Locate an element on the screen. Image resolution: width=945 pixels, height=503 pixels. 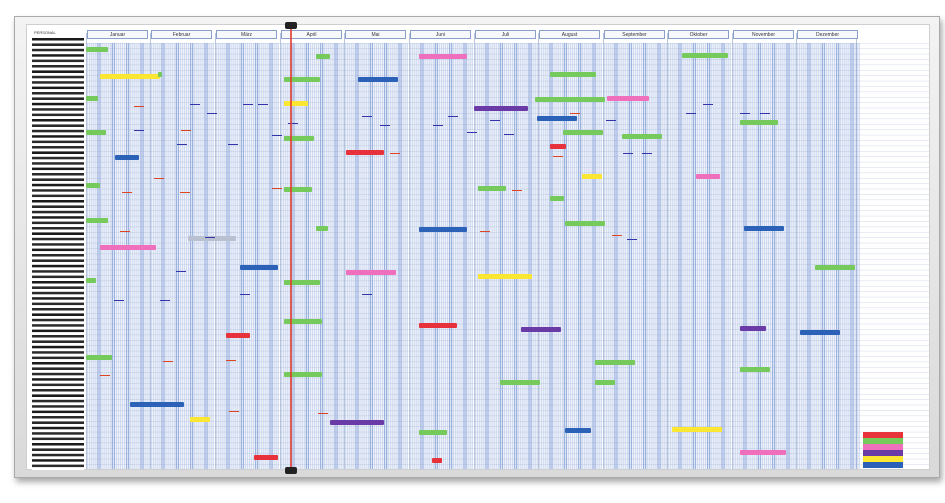
grid-row-line is located at coordinates (507, 432).